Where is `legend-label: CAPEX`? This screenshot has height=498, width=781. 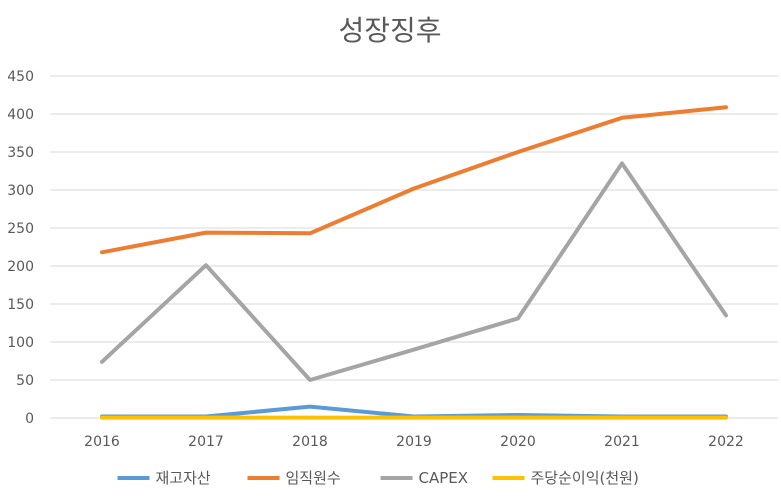 legend-label: CAPEX is located at coordinates (444, 478).